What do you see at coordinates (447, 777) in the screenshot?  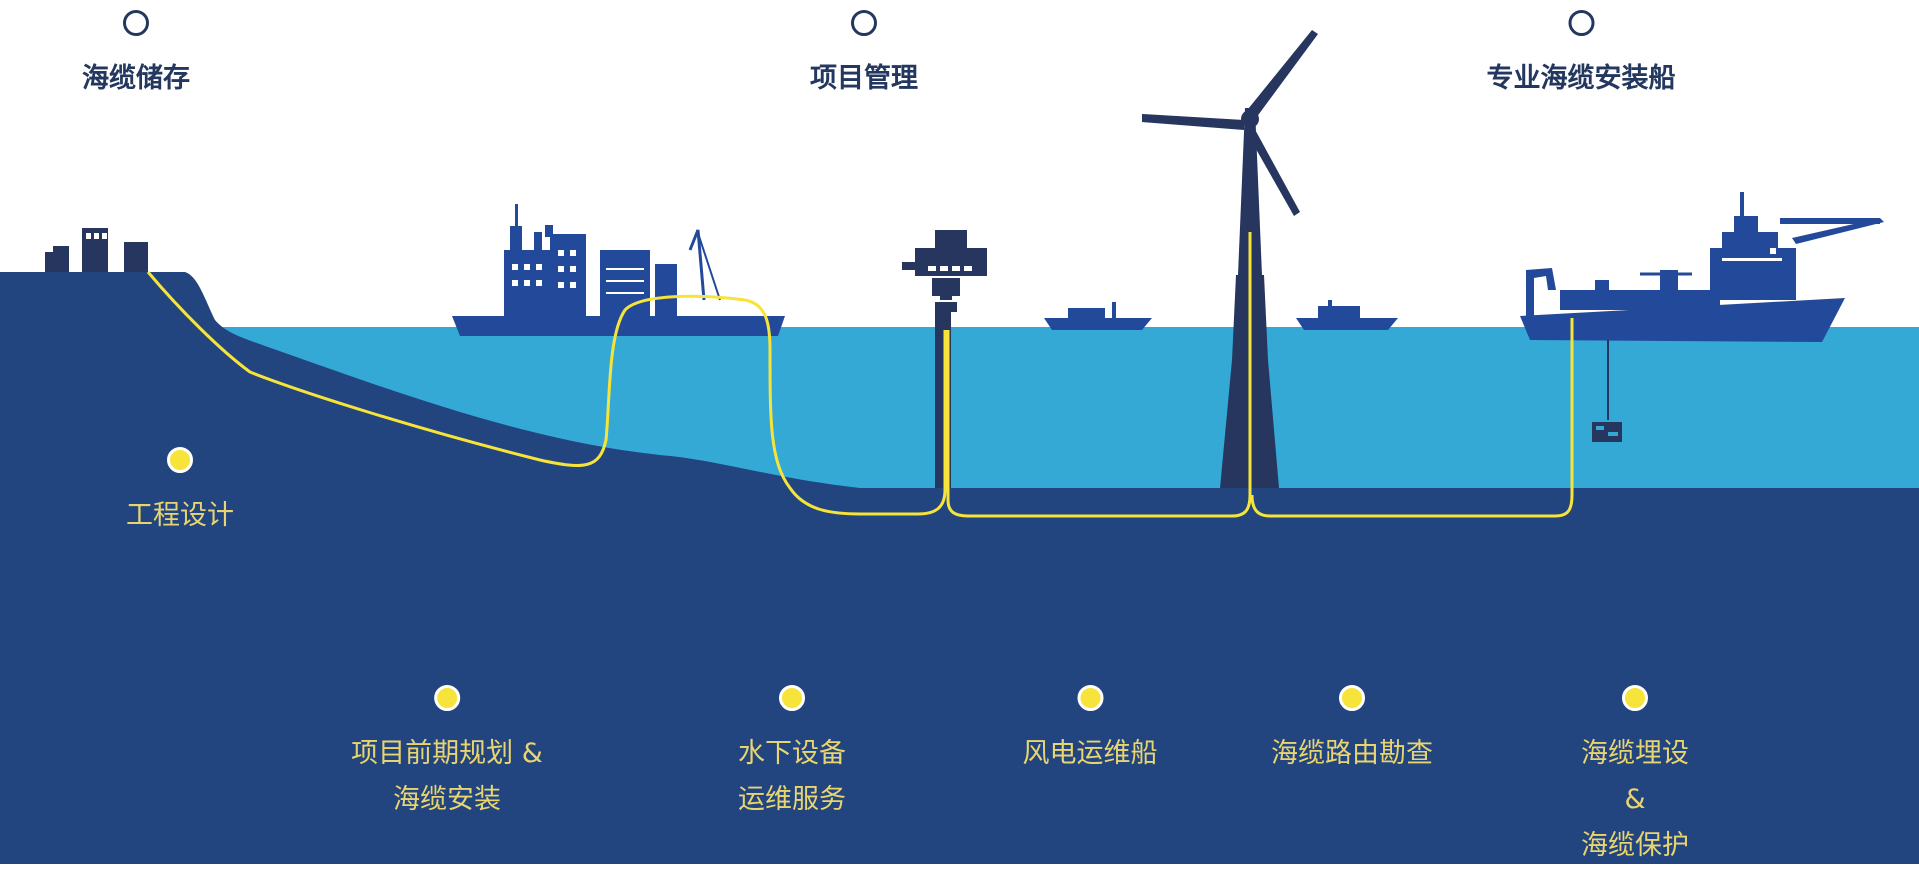 I see `label-planning: 项目前期规划 & 海缆安装` at bounding box center [447, 777].